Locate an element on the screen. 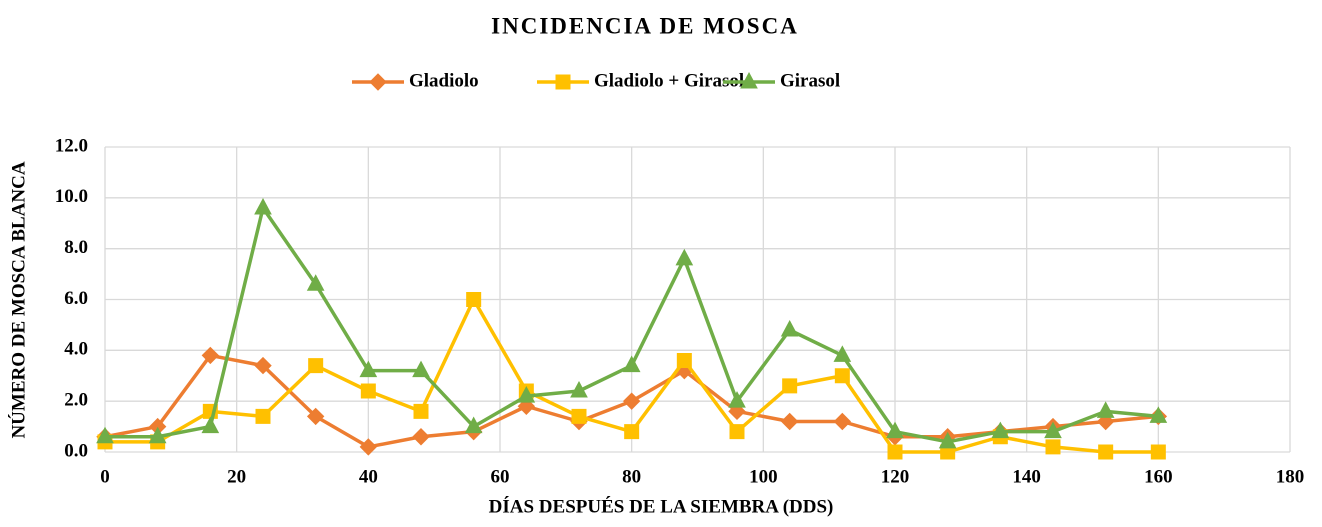 The height and width of the screenshot is (527, 1322). y-tick-label: 4.0 is located at coordinates (76, 349).